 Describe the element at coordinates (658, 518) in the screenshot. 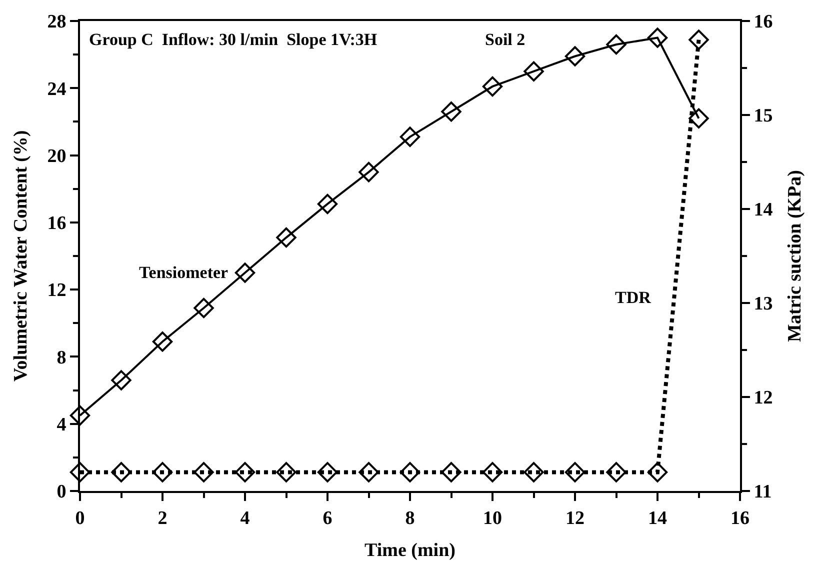

I see `x-tick-label: 14` at that location.